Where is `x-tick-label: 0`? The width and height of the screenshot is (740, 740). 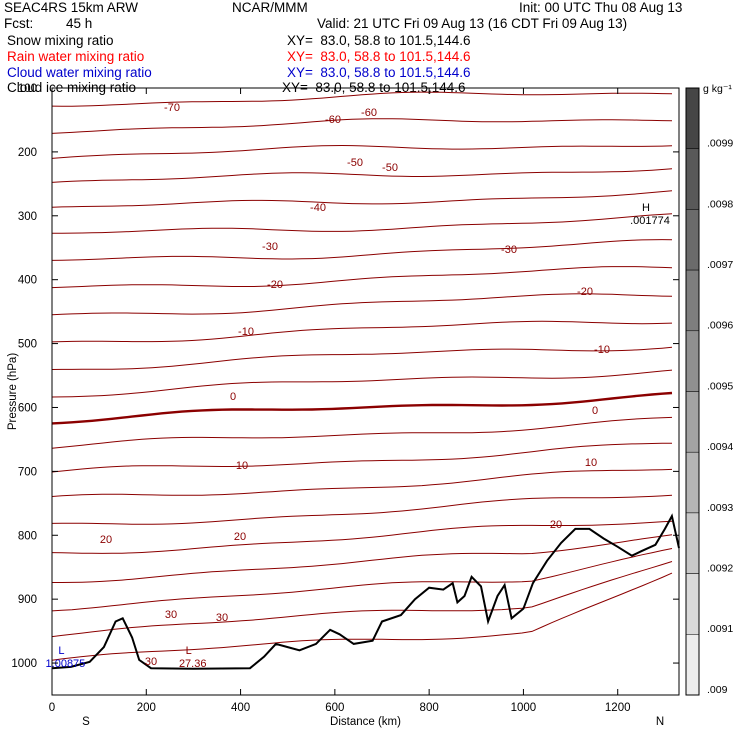
x-tick-label: 0 is located at coordinates (52, 708).